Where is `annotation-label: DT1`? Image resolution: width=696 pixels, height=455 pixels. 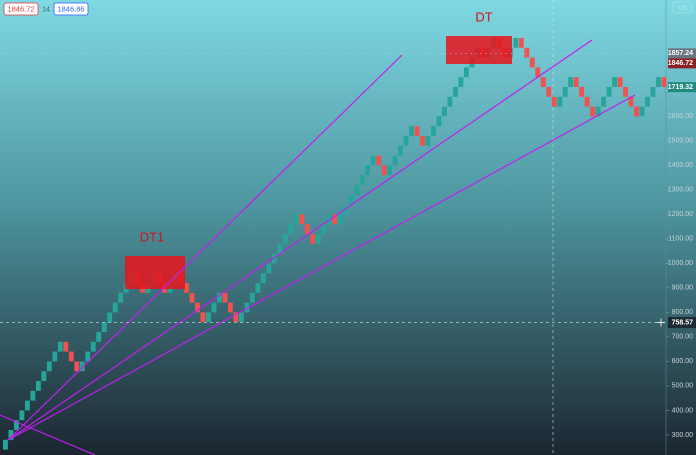
annotation-label: DT1 is located at coordinates (152, 236).